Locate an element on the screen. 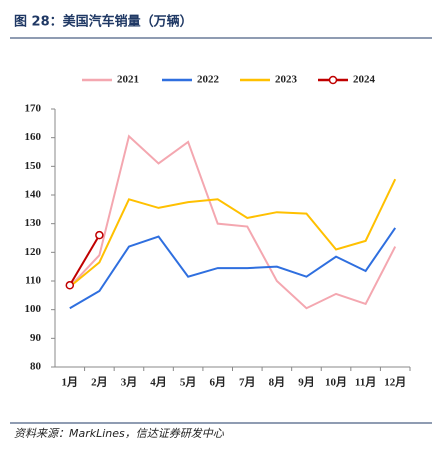  legend-label: 2023 is located at coordinates (286, 80).